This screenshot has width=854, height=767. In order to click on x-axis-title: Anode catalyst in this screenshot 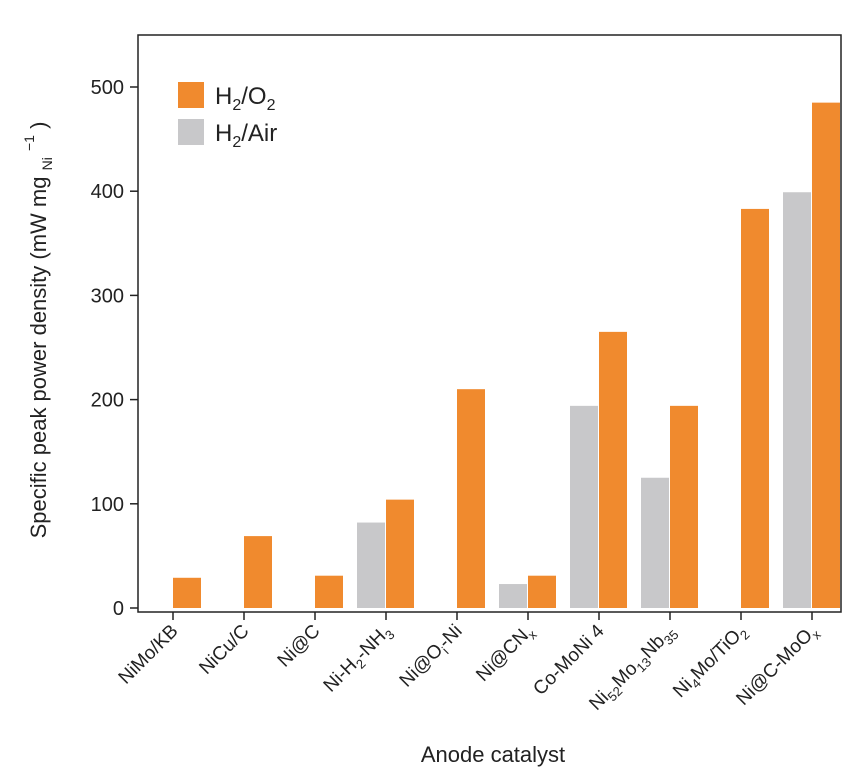, I will do `click(493, 754)`.